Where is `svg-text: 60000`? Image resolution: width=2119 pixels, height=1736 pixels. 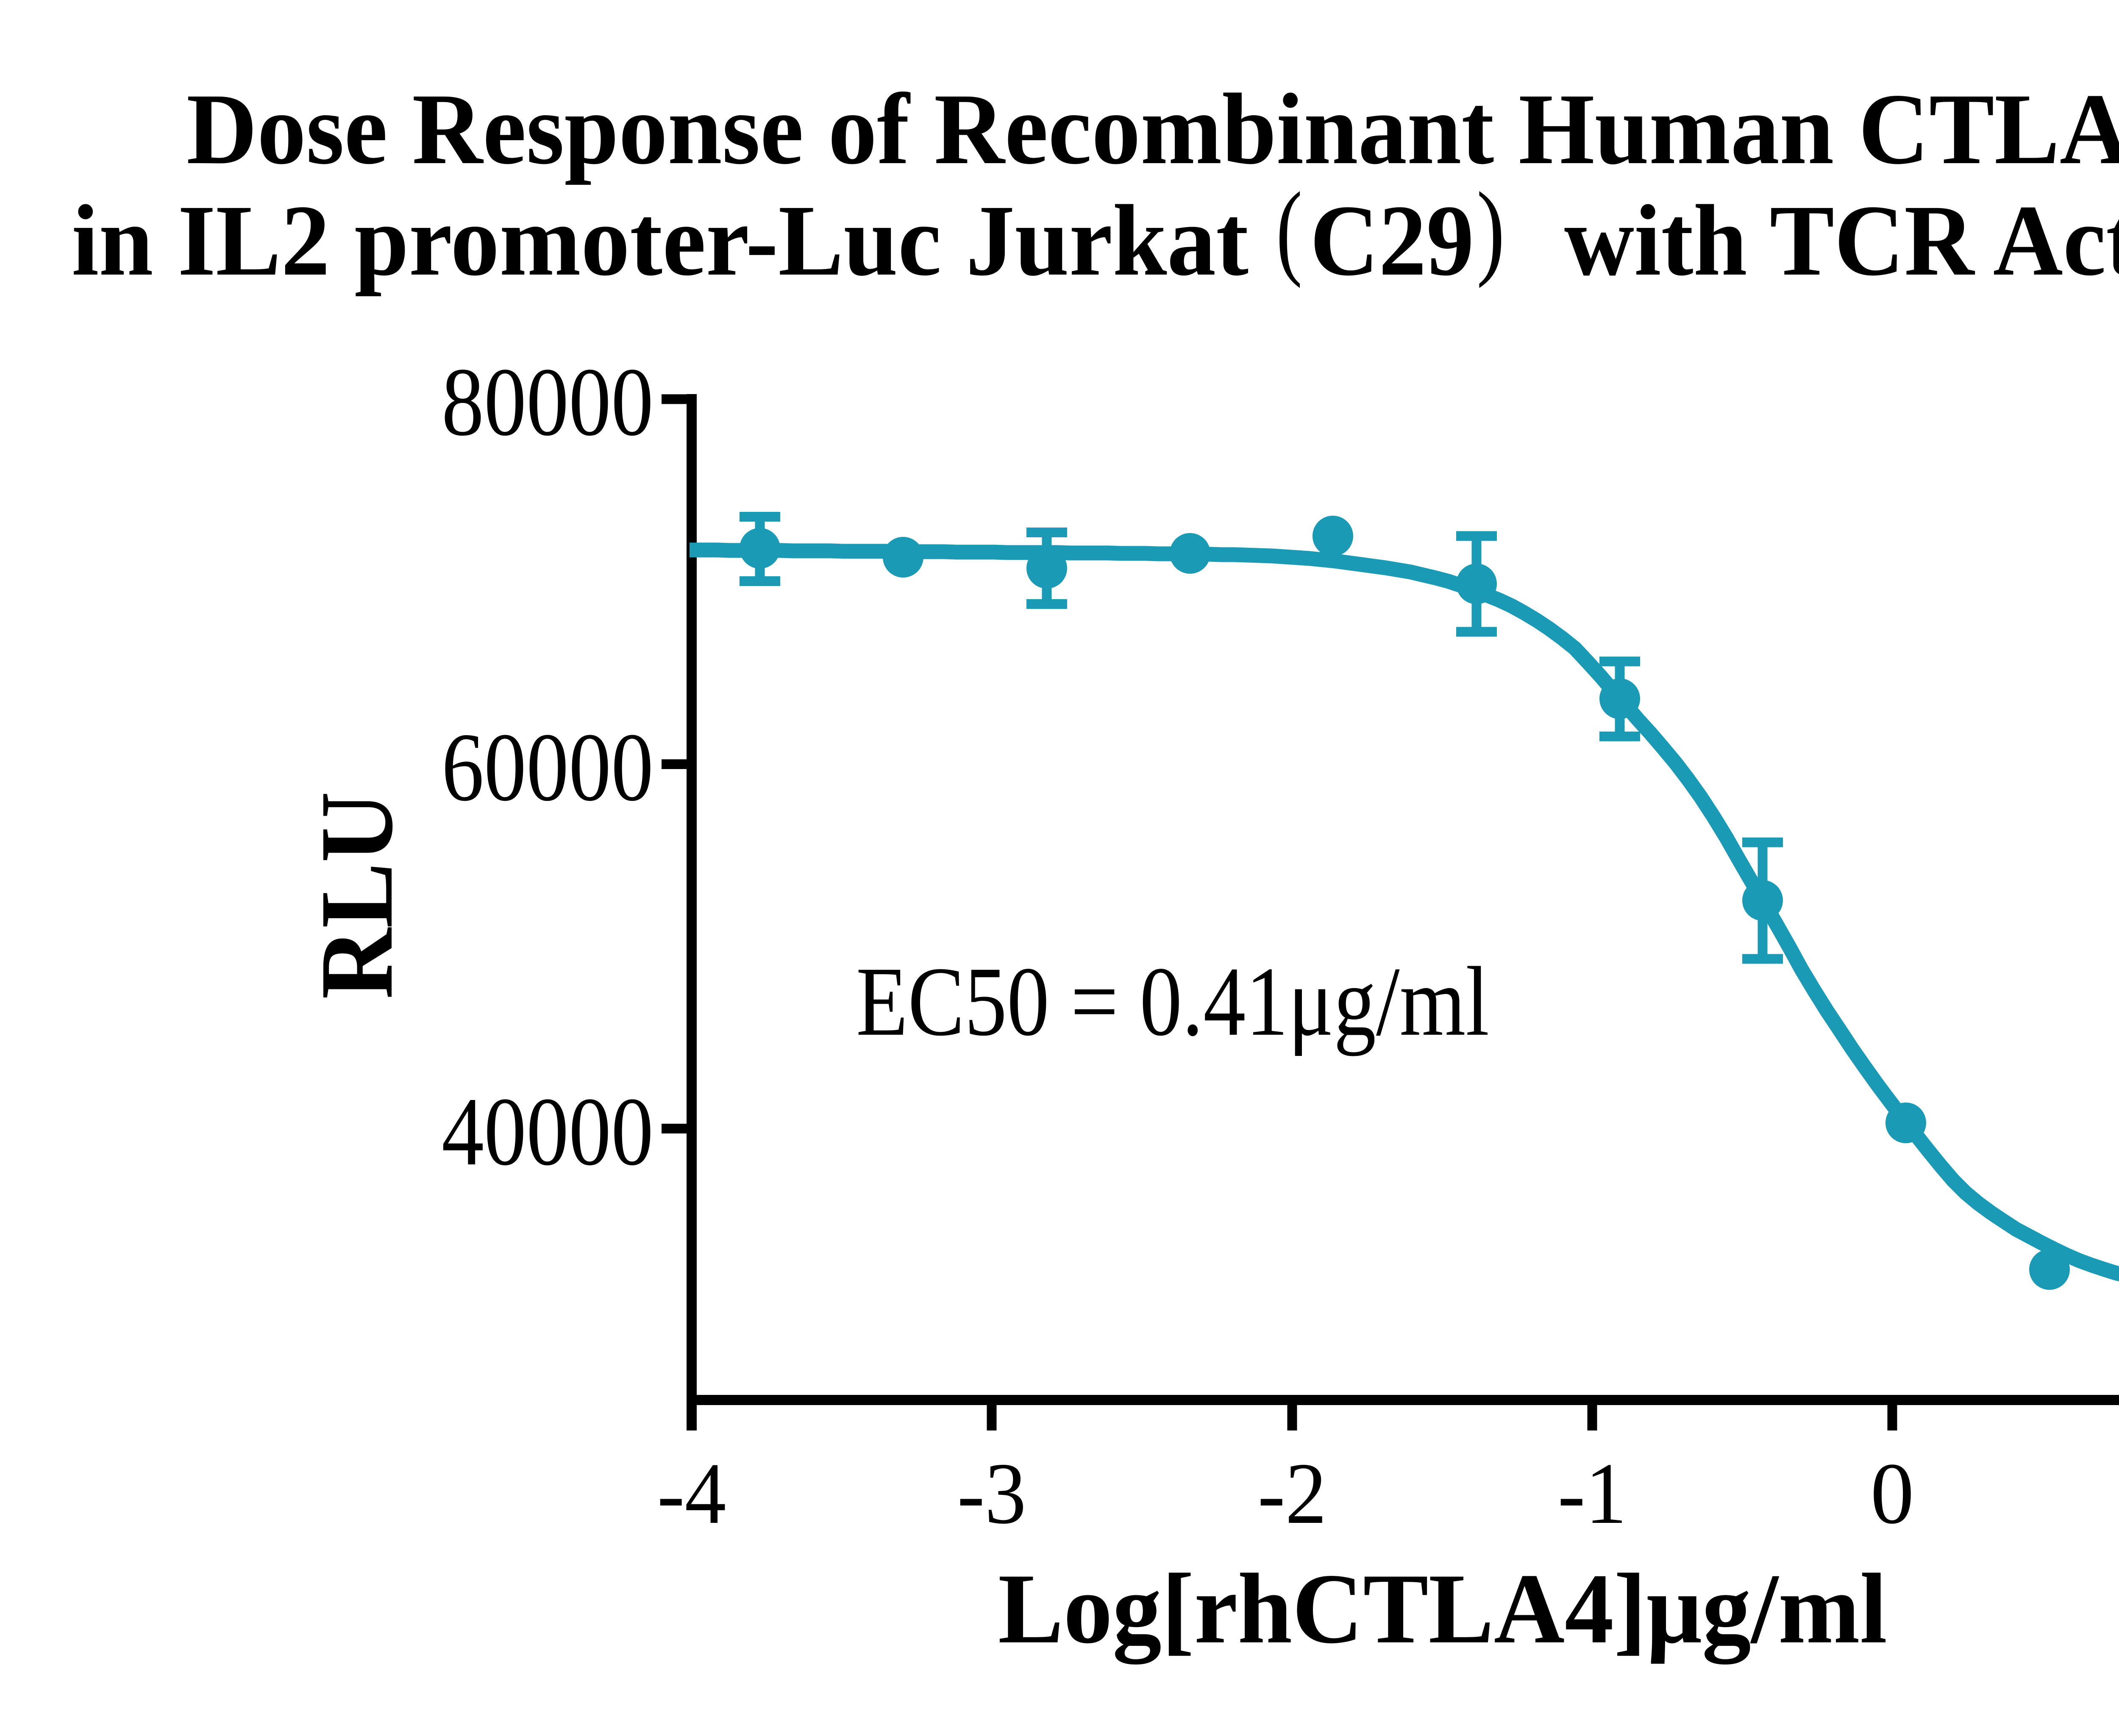 svg-text: 60000 is located at coordinates (548, 767).